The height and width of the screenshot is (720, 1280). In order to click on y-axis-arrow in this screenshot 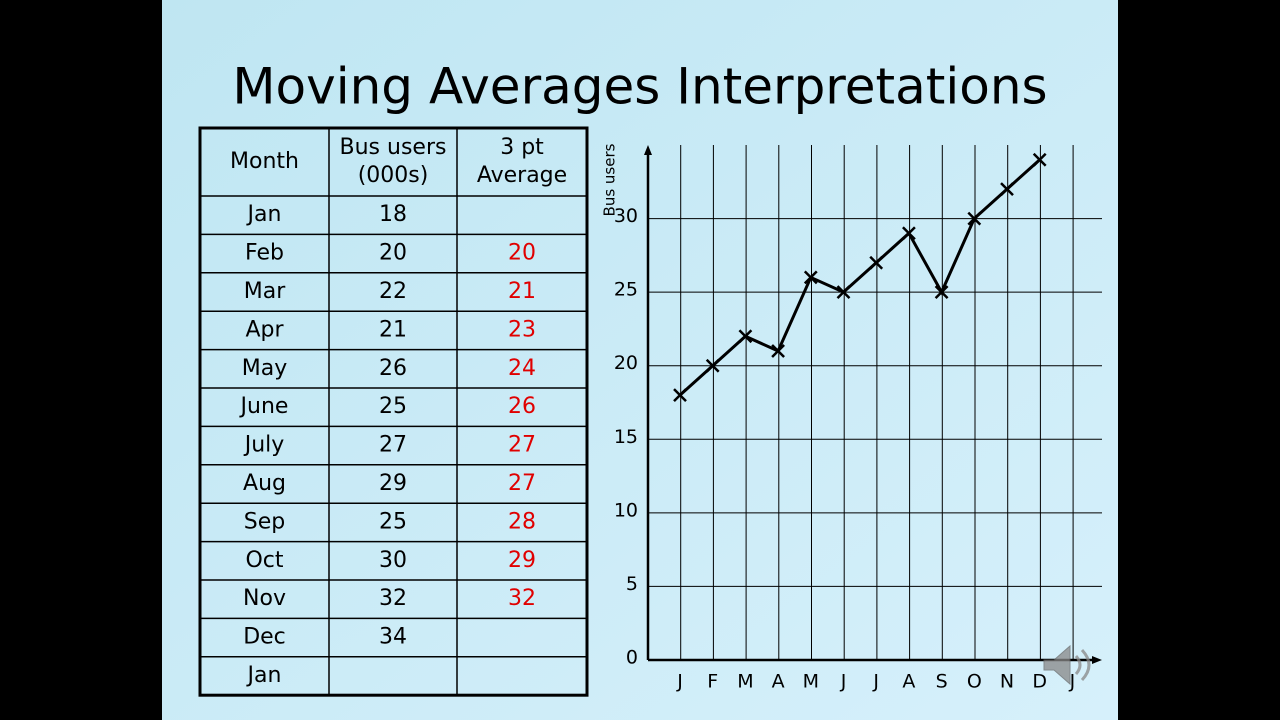, I will do `click(648, 150)`.